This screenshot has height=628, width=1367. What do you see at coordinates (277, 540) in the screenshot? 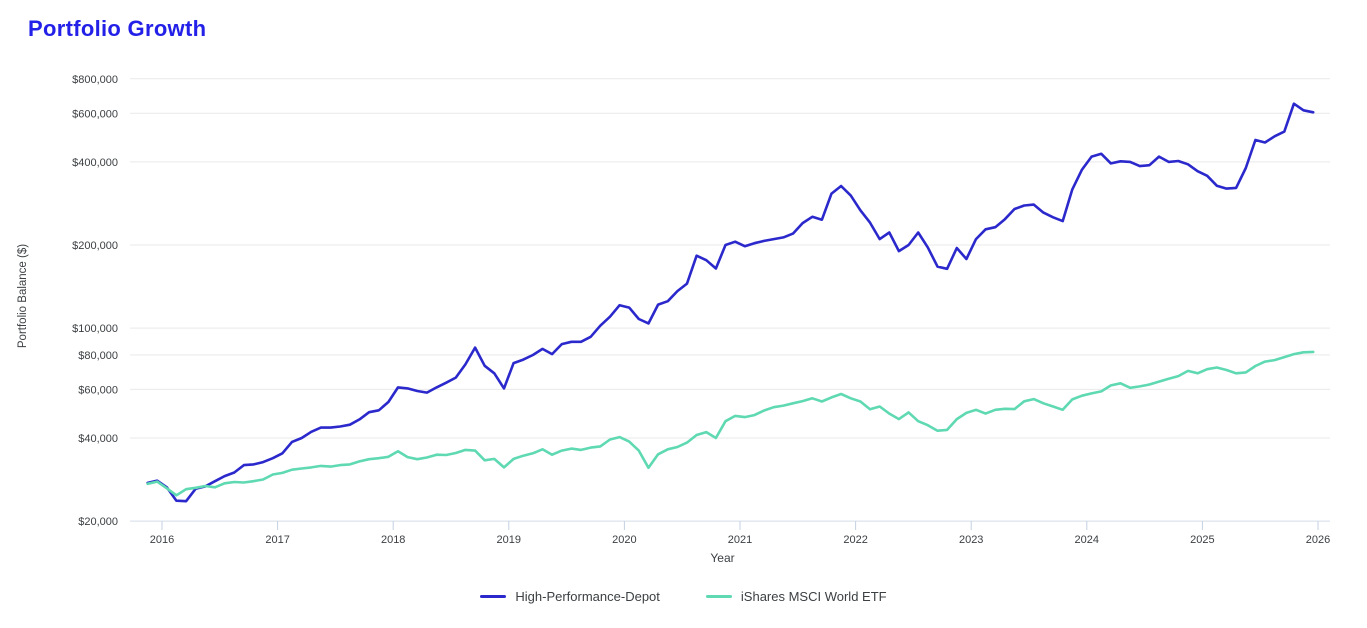
I see `x-tick-label: 2017` at bounding box center [277, 540].